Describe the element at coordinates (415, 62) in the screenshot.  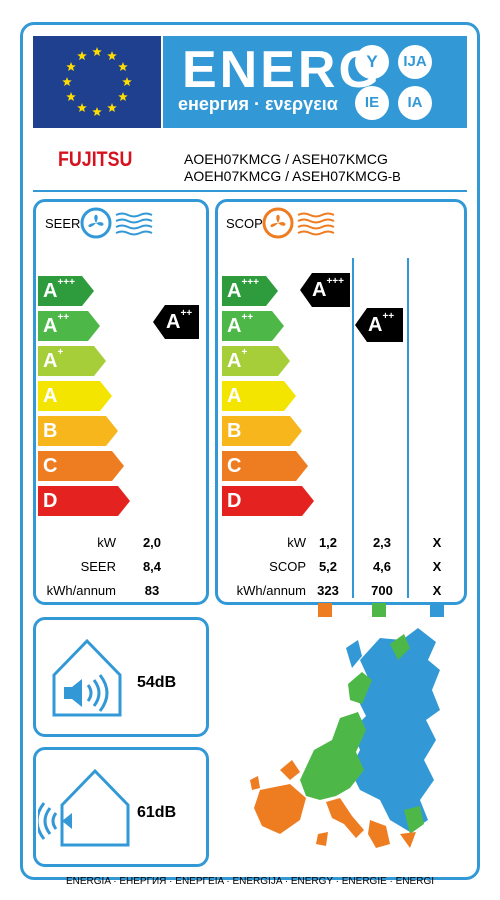
I see `lang-badge-ija: IJA` at that location.